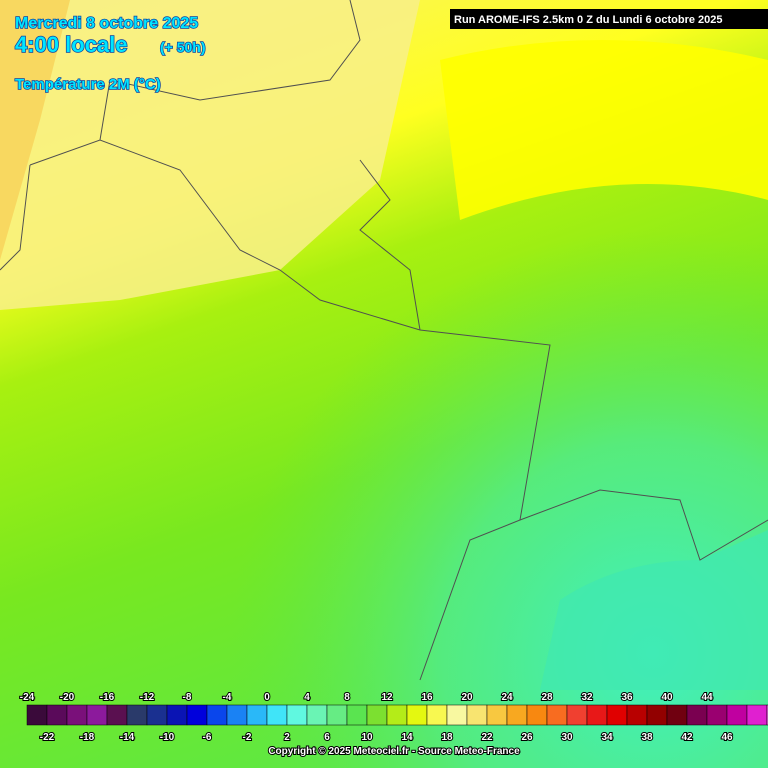 The image size is (768, 768). Describe the element at coordinates (604, 130) in the screenshot. I see `yellow-area` at that location.